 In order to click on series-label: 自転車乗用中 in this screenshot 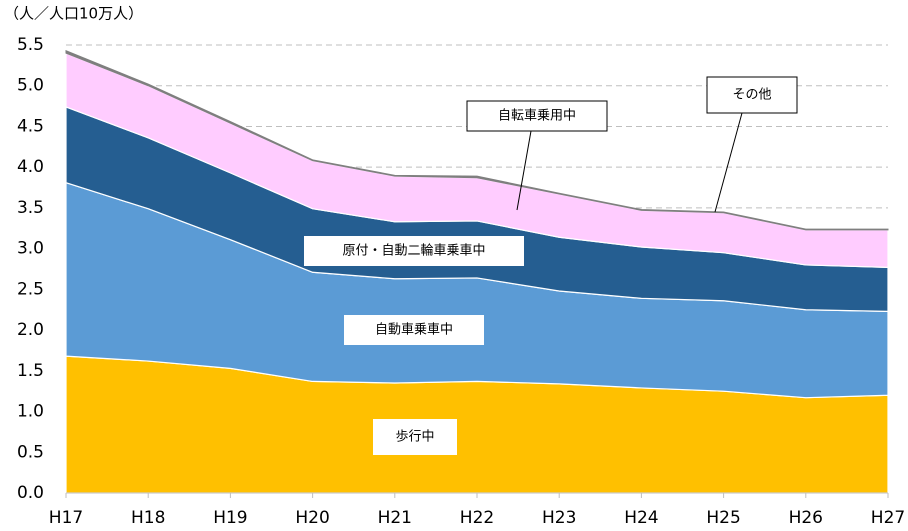, I will do `click(537, 116)`.